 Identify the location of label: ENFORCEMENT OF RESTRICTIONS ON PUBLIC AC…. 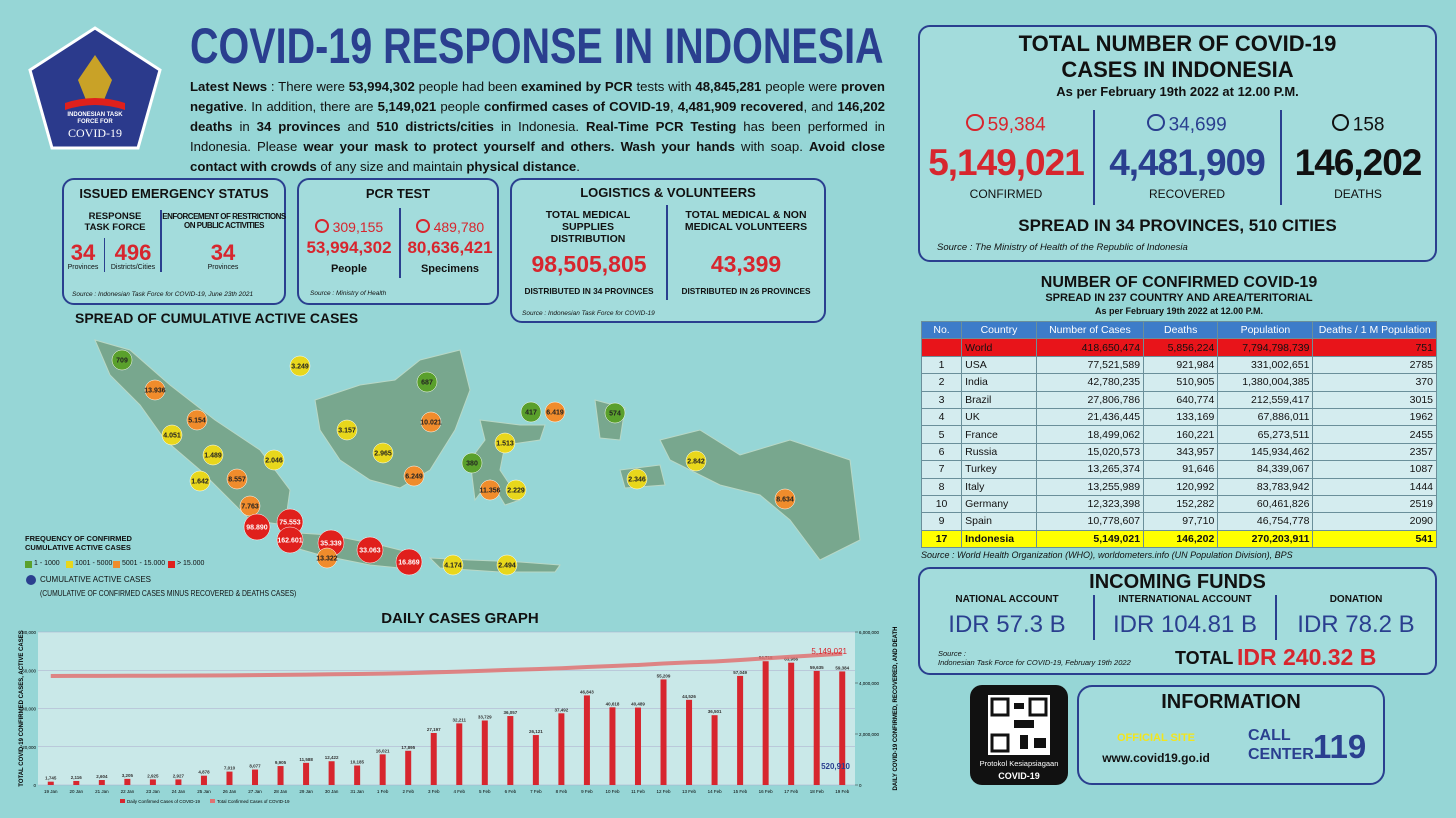
(224, 221).